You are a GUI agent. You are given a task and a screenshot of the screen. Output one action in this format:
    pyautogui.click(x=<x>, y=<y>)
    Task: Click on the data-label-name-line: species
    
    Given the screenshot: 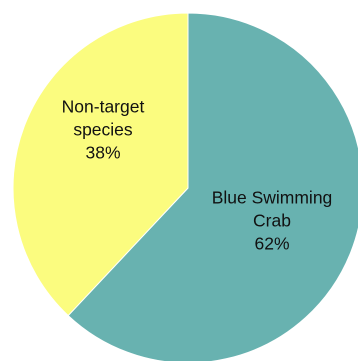 What is the action you would take?
    pyautogui.click(x=103, y=130)
    